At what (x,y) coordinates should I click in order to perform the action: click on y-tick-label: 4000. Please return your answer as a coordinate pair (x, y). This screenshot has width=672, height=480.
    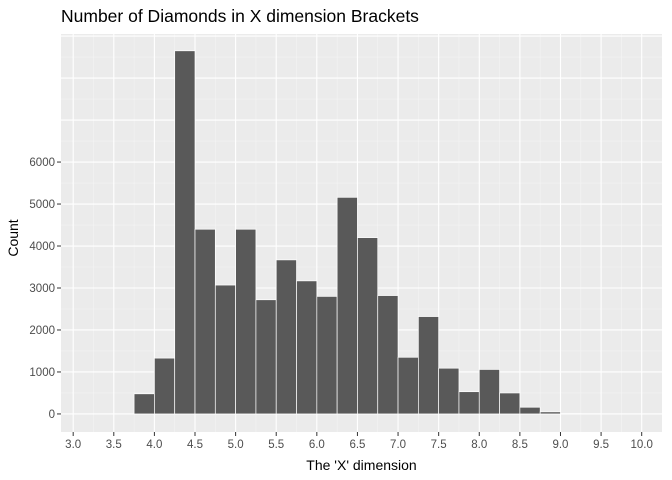
    Looking at the image, I should click on (42, 247).